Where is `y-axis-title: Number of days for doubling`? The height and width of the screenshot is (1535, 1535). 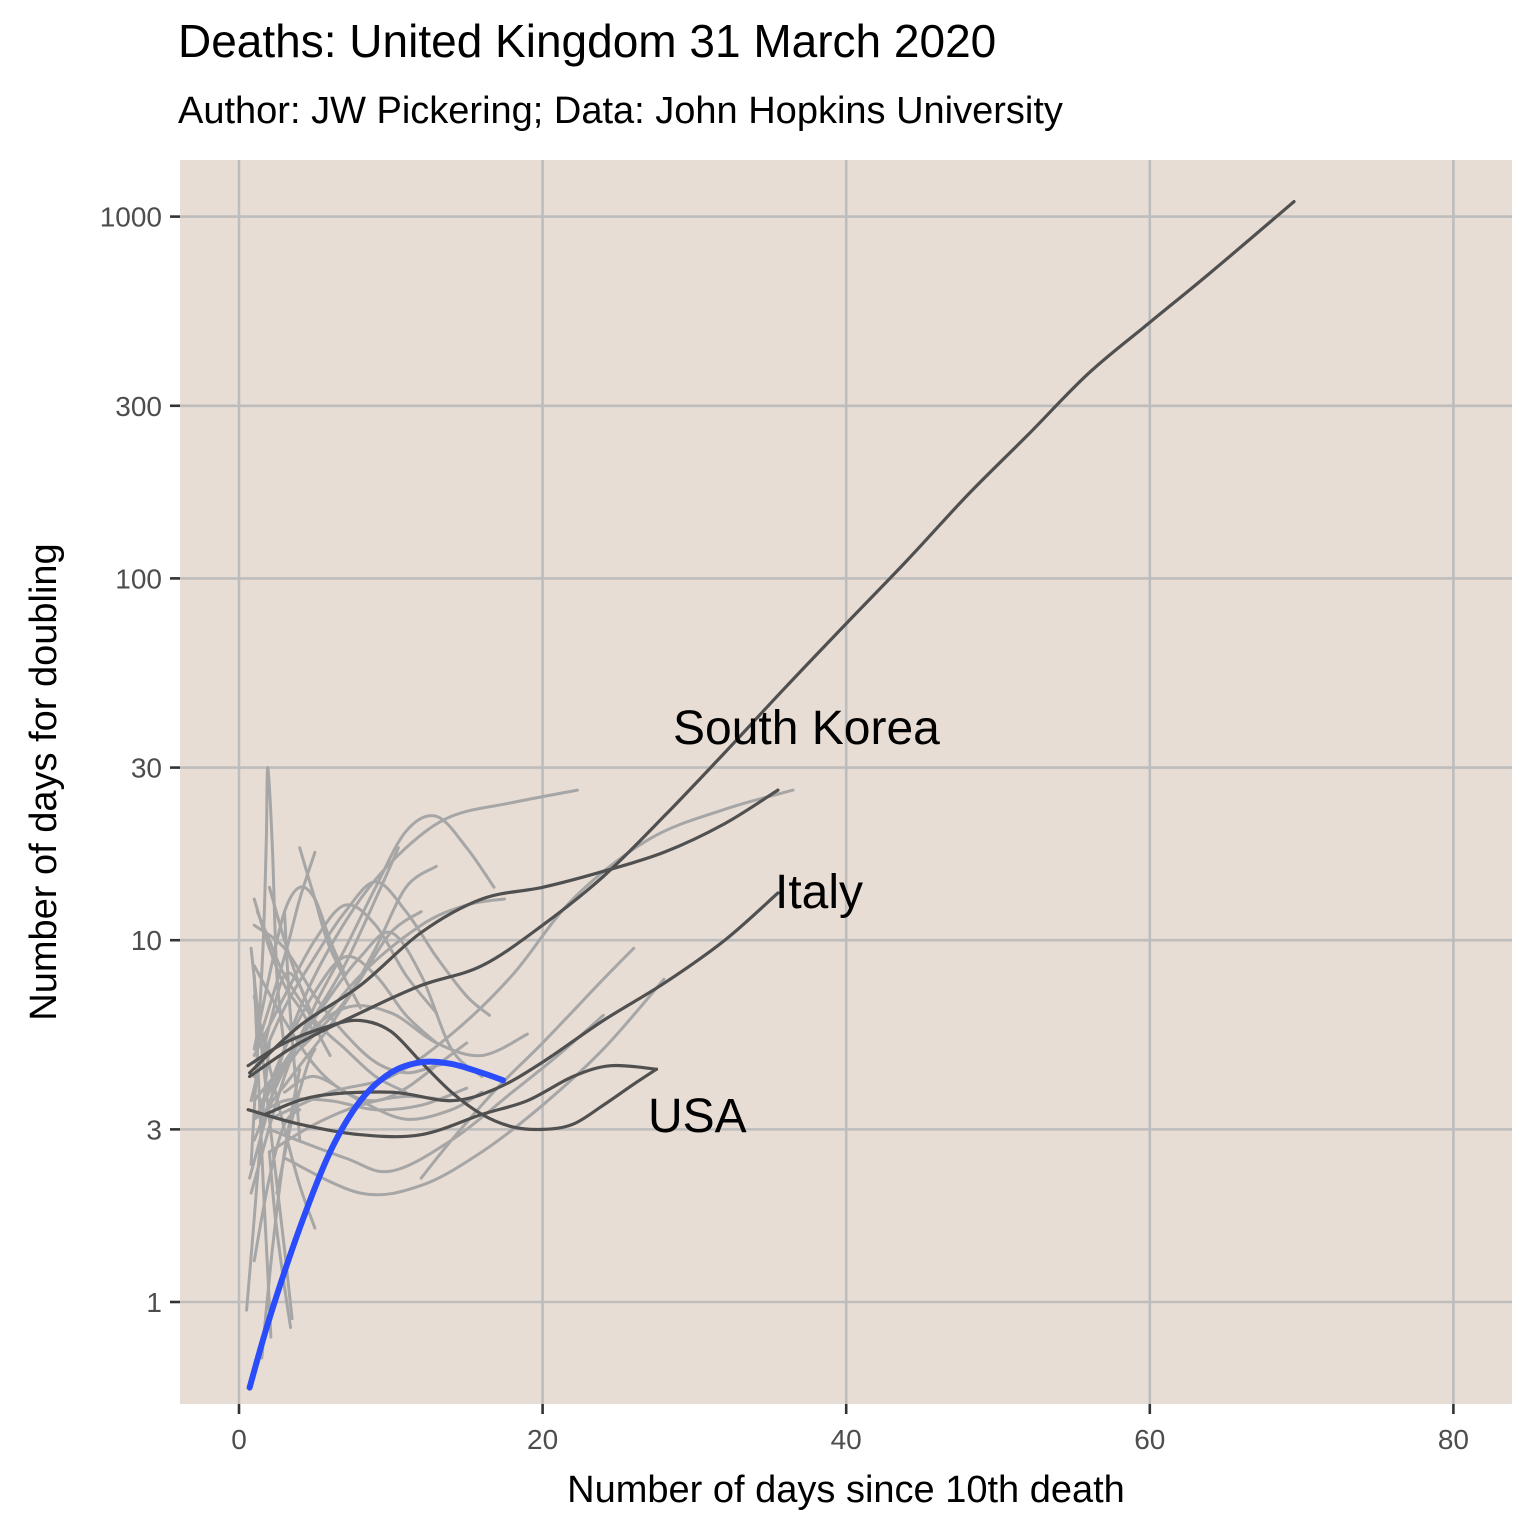 y-axis-title: Number of days for doubling is located at coordinates (44, 781).